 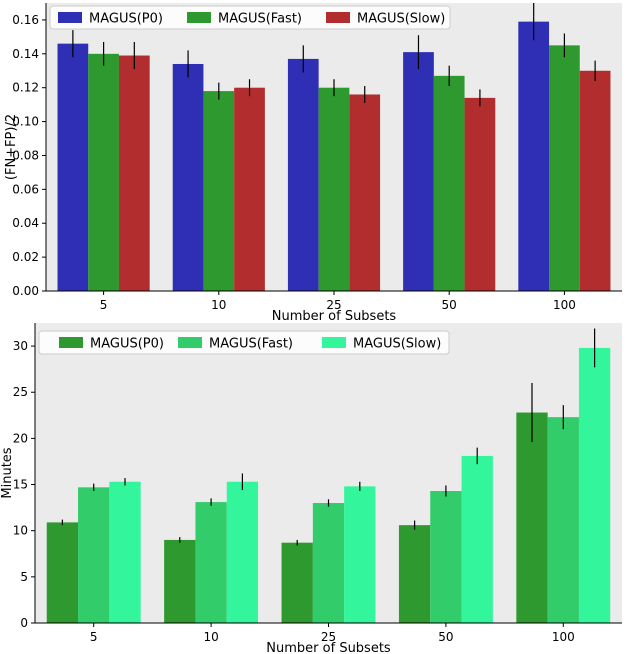 I want to click on y-tick-label: 20, so click(x=20, y=438).